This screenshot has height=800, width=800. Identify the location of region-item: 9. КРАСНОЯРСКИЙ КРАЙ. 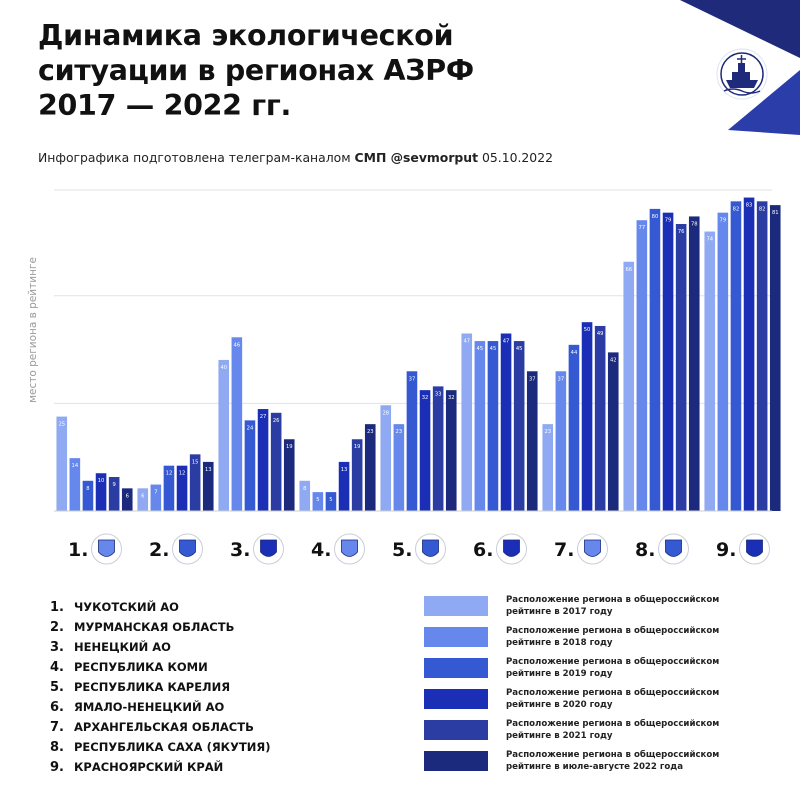
(160, 767).